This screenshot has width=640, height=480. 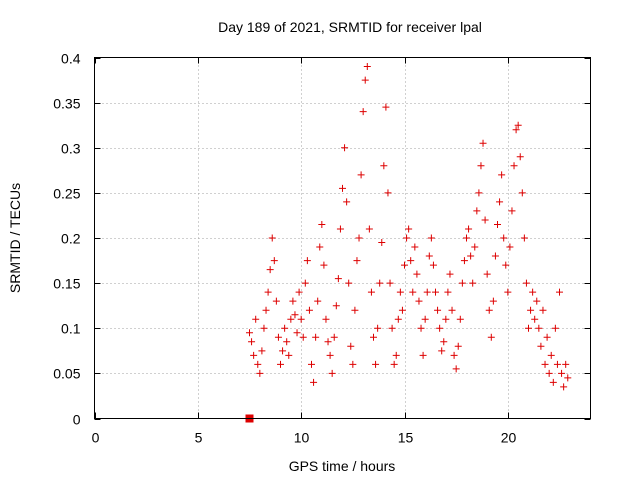 I want to click on y-tick-label: 0.1, so click(x=71, y=329).